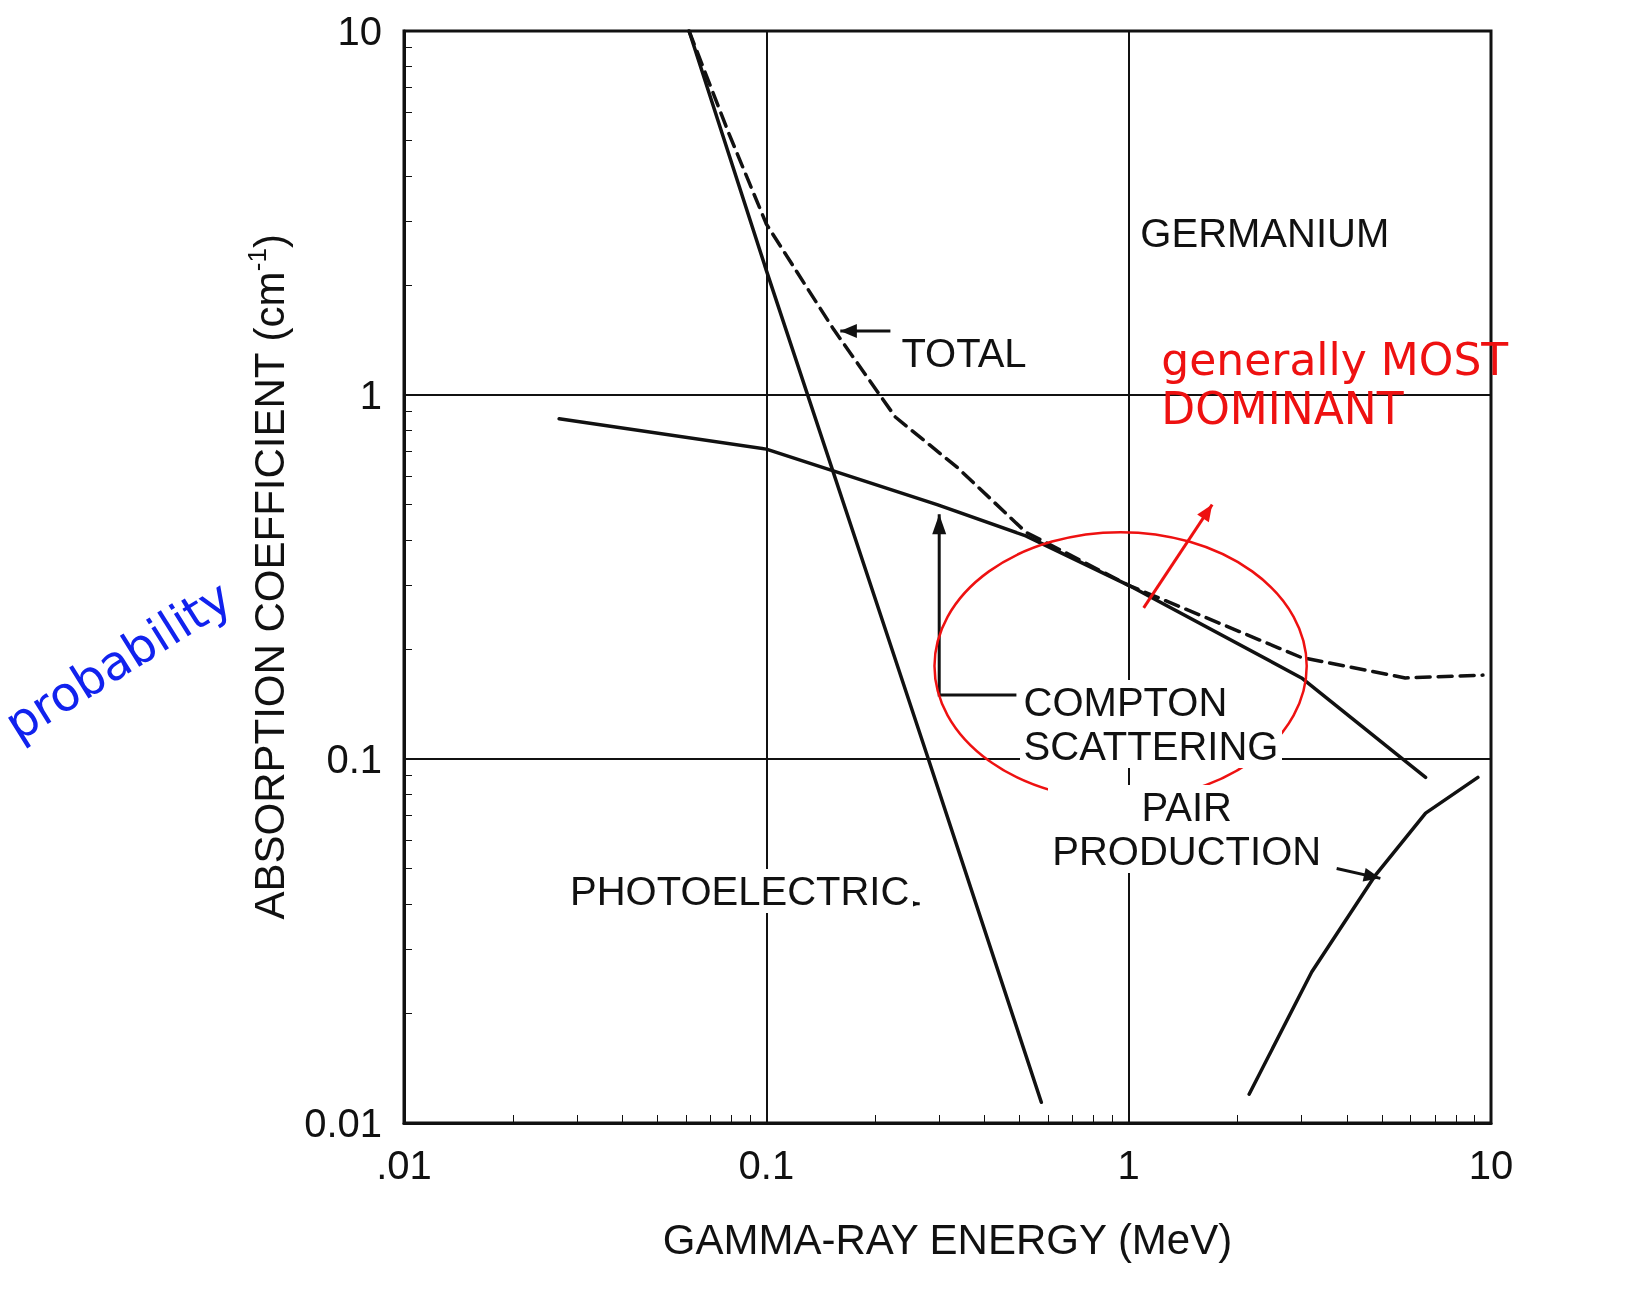 The image size is (1633, 1297). What do you see at coordinates (1265, 233) in the screenshot?
I see `annotation: GERMANIUM` at bounding box center [1265, 233].